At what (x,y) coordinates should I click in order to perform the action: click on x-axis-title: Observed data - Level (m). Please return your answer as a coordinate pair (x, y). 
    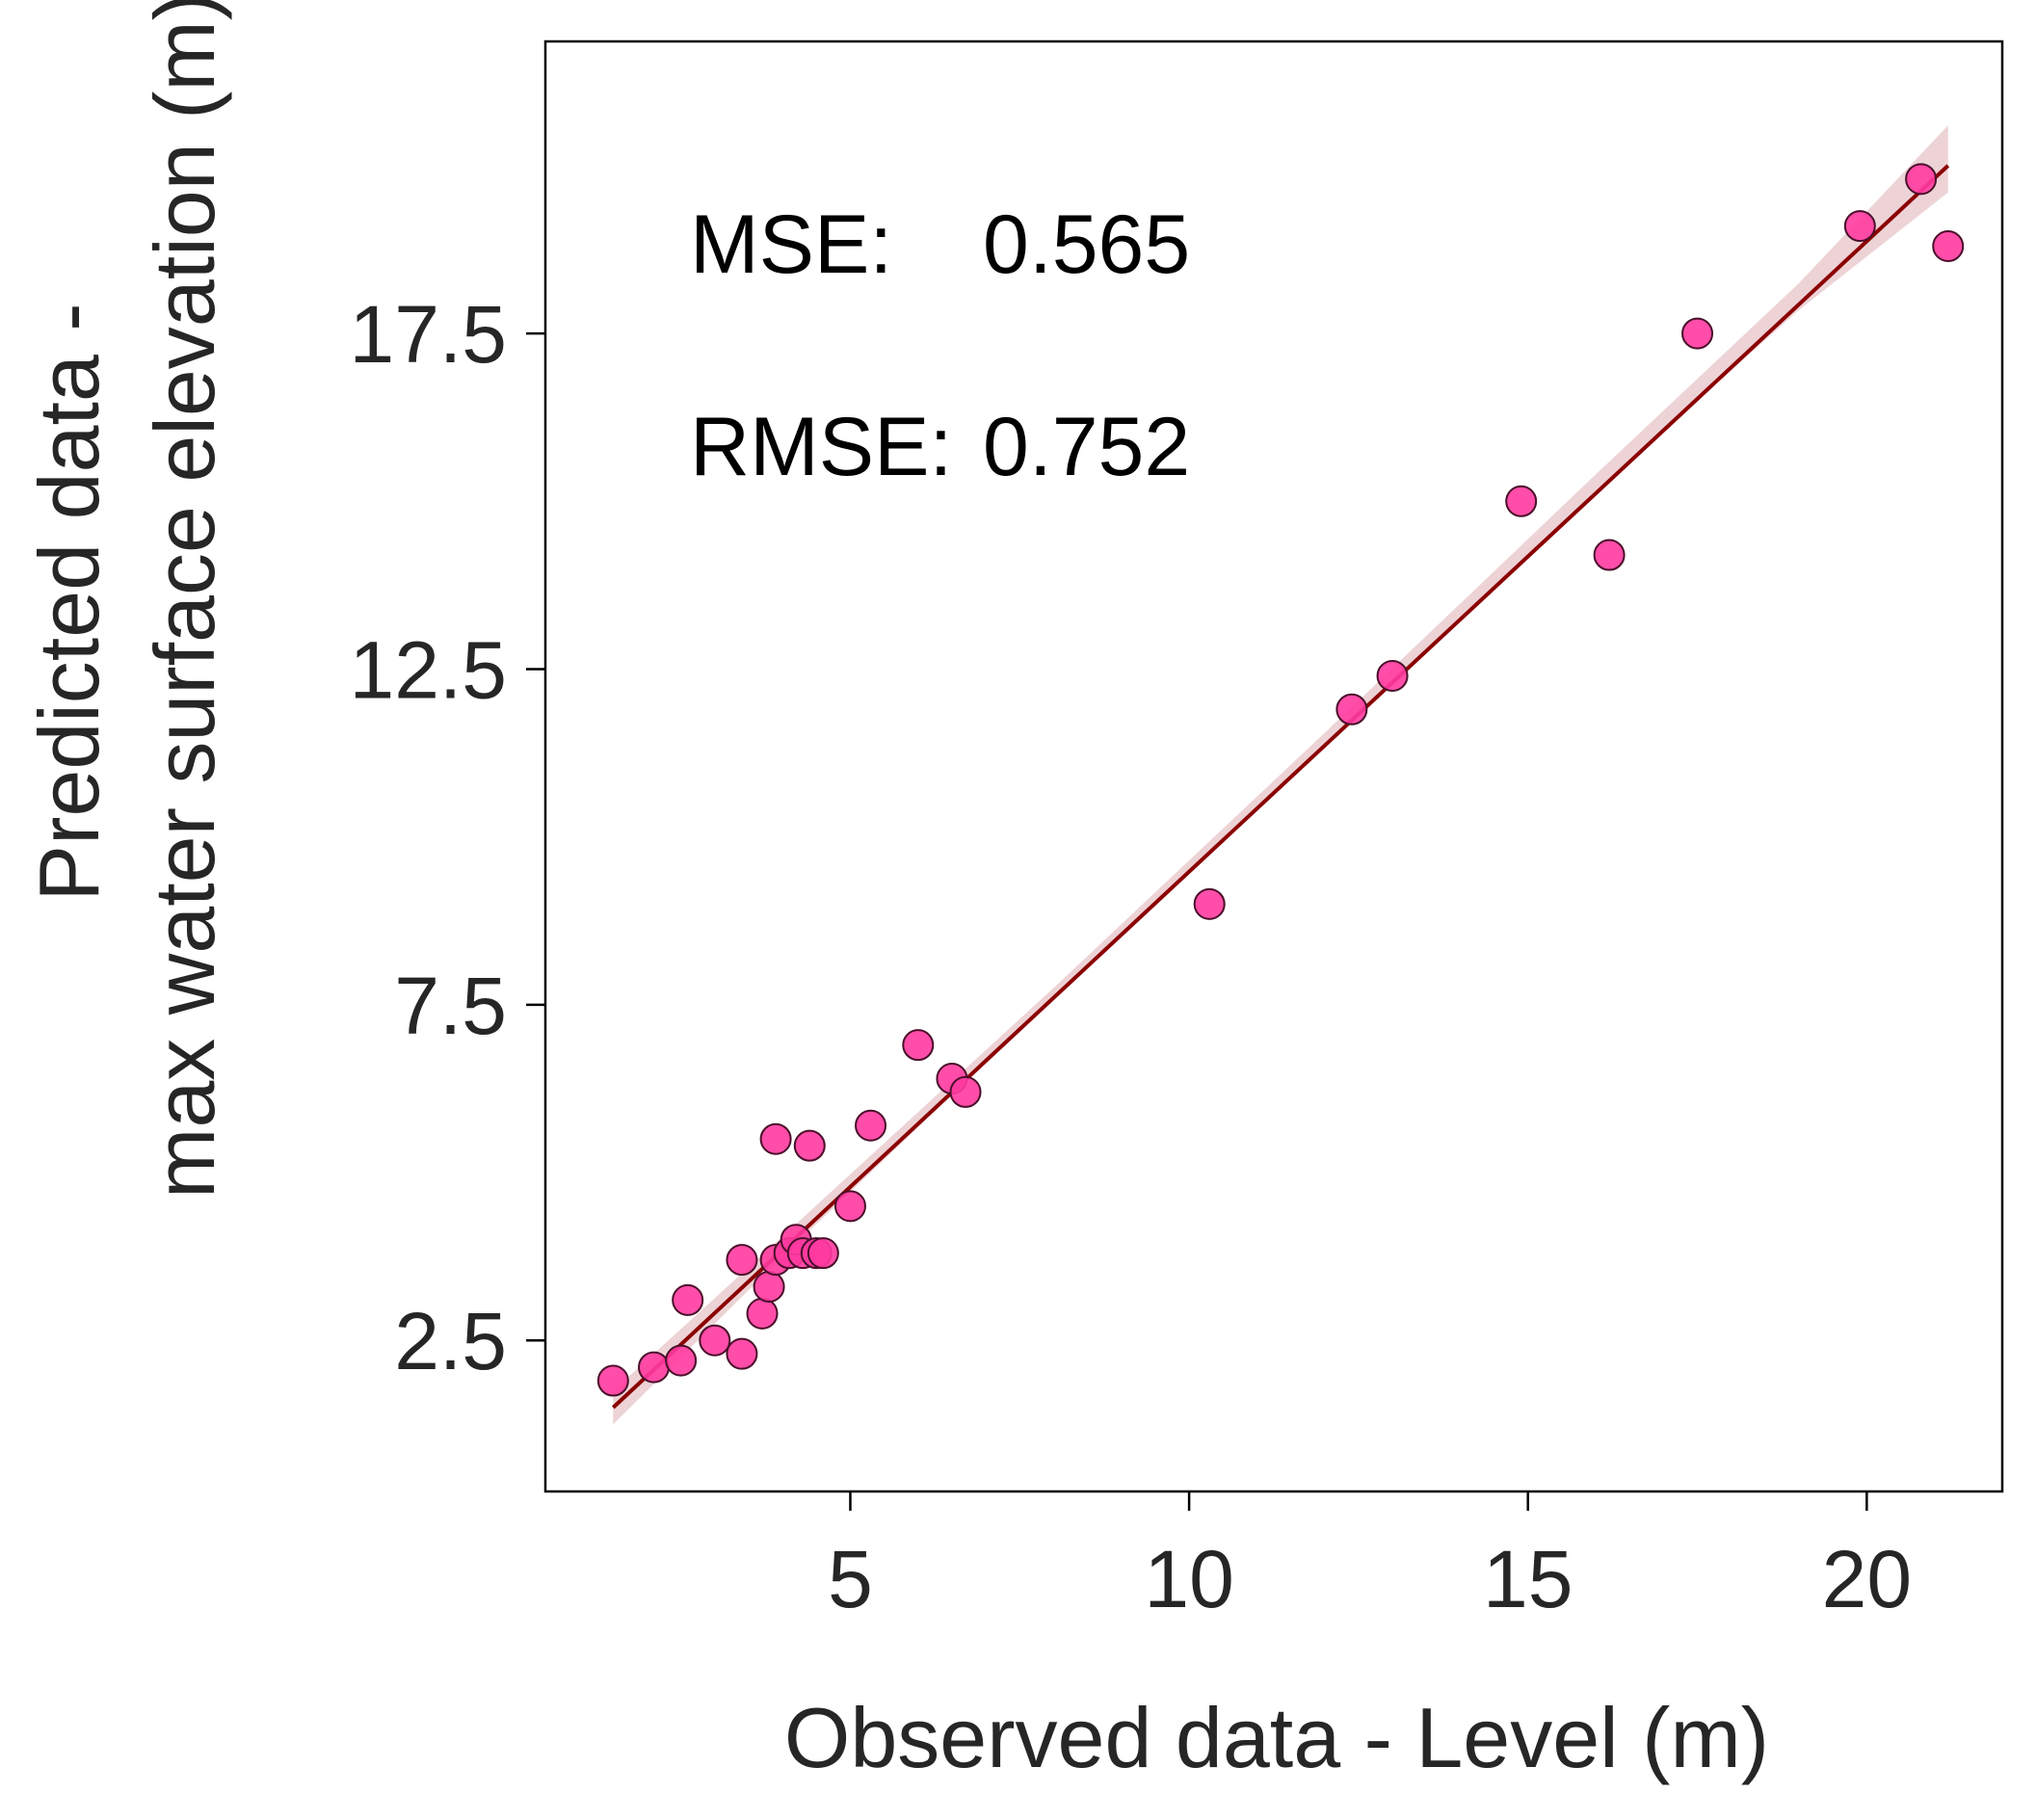
    Looking at the image, I should click on (1276, 1737).